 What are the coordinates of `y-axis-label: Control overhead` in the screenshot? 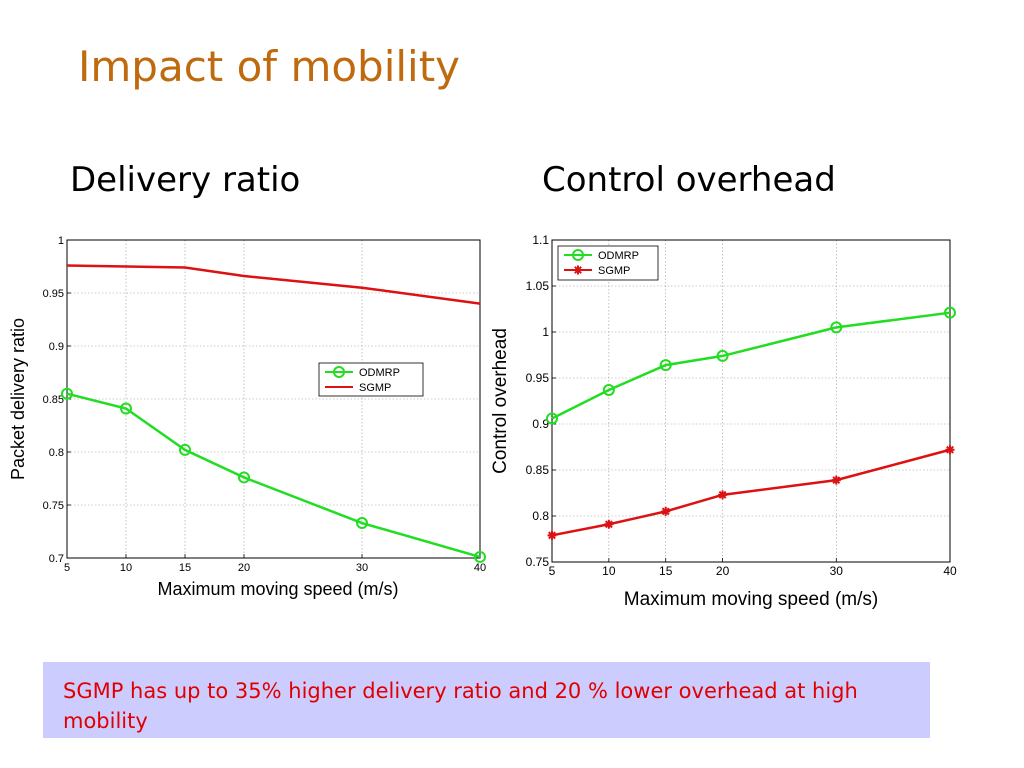 It's located at (500, 401).